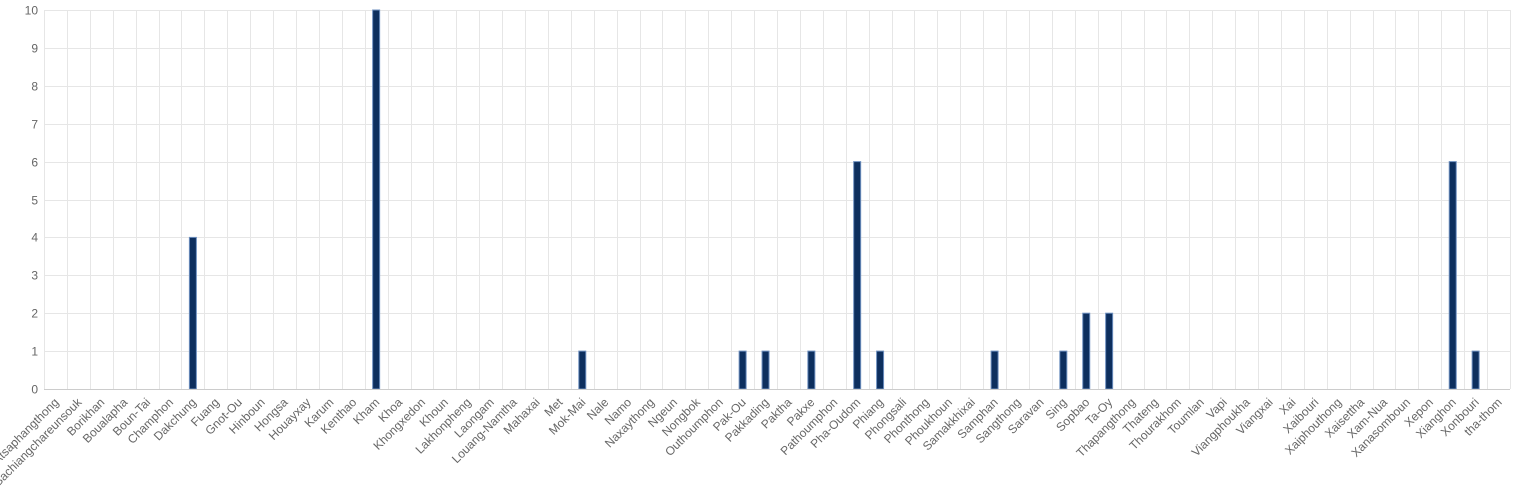 The image size is (1513, 504). I want to click on y-tick-label: 3, so click(34, 276).